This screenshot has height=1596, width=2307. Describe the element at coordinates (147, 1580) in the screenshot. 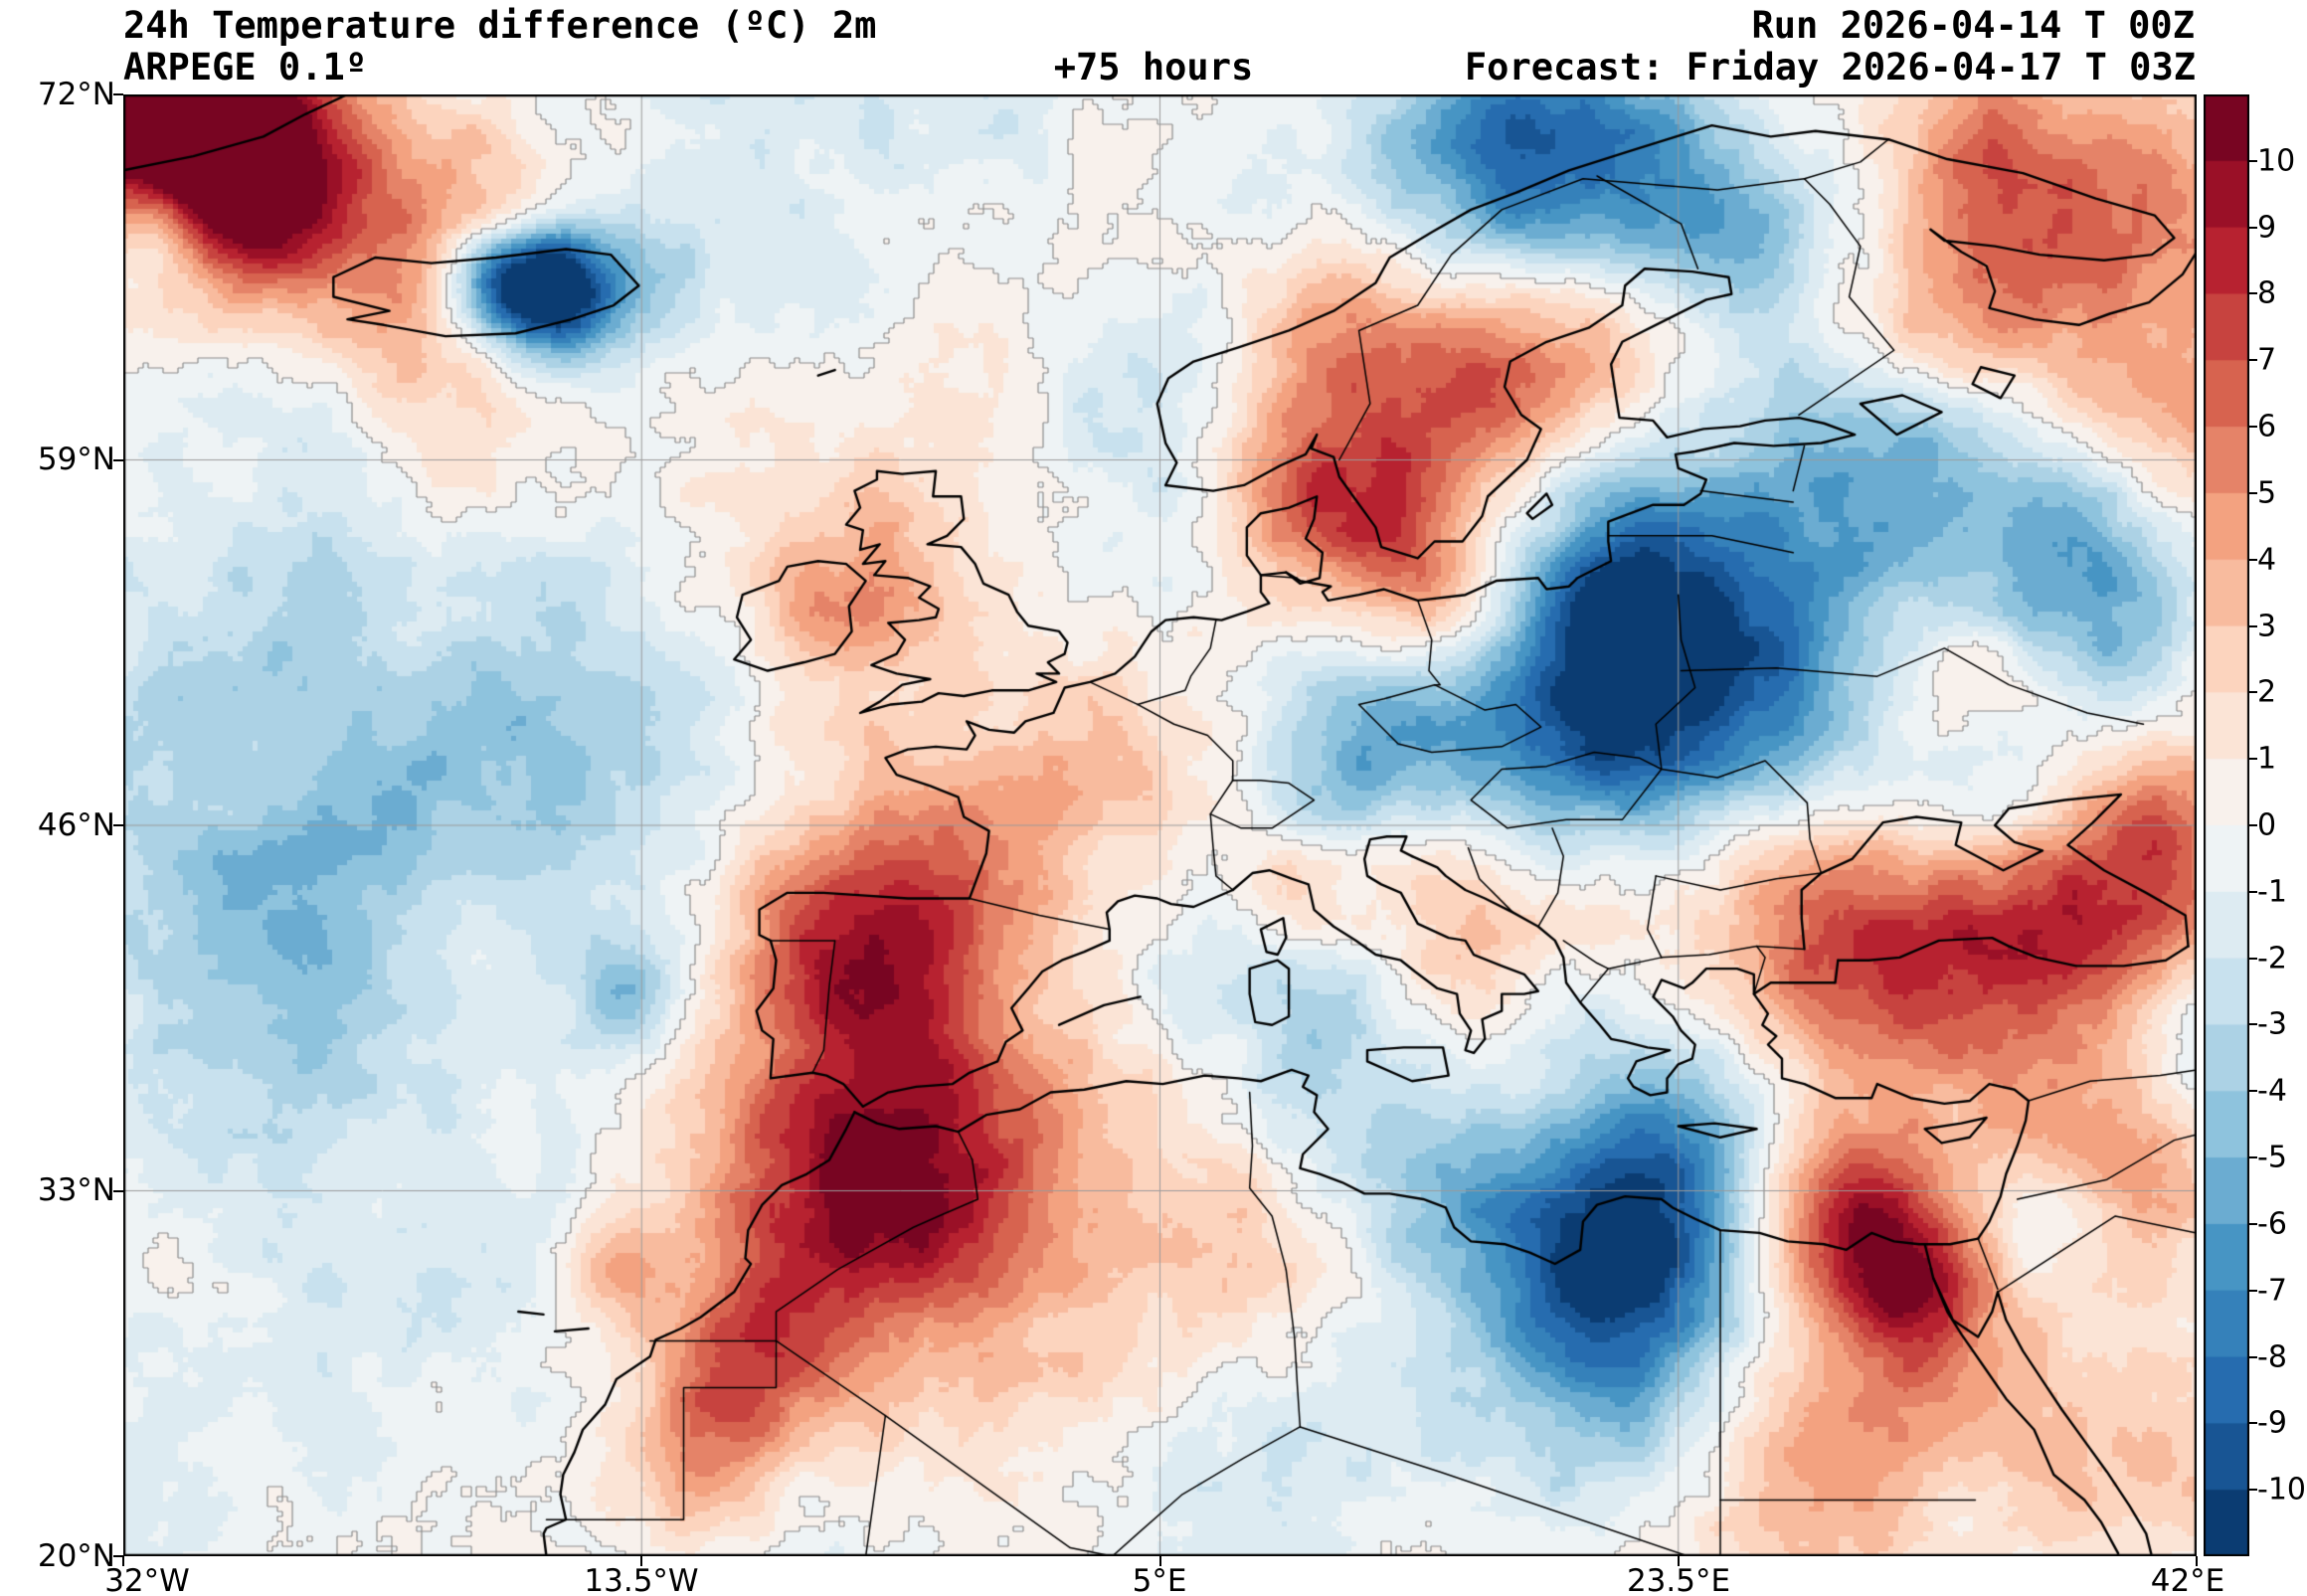

I see `lon-label-32w: 32°W` at that location.